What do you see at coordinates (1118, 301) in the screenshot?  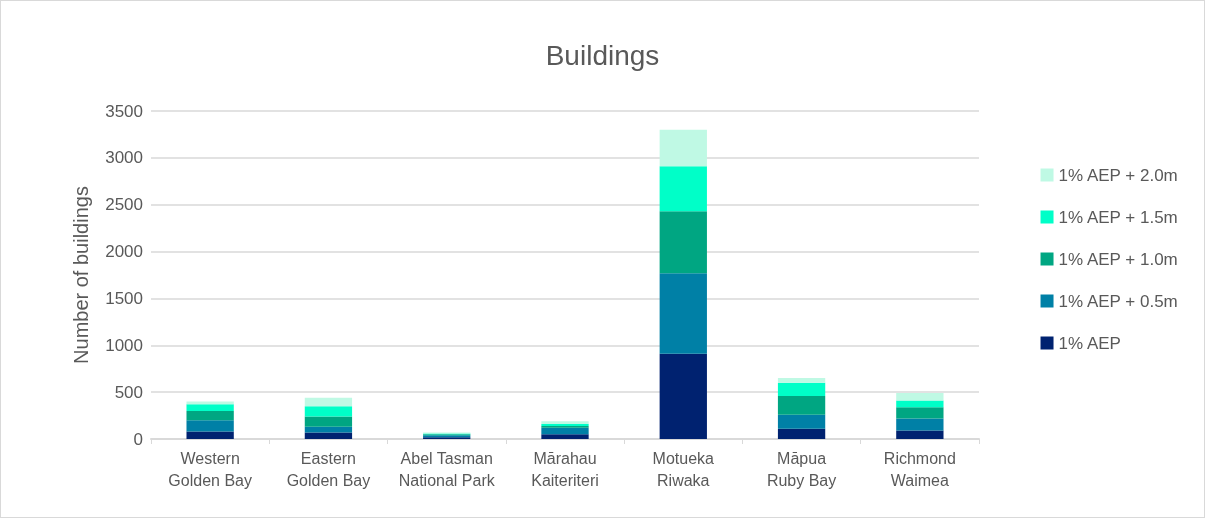 I see `legend-label: 1% AEP + 0.5m` at bounding box center [1118, 301].